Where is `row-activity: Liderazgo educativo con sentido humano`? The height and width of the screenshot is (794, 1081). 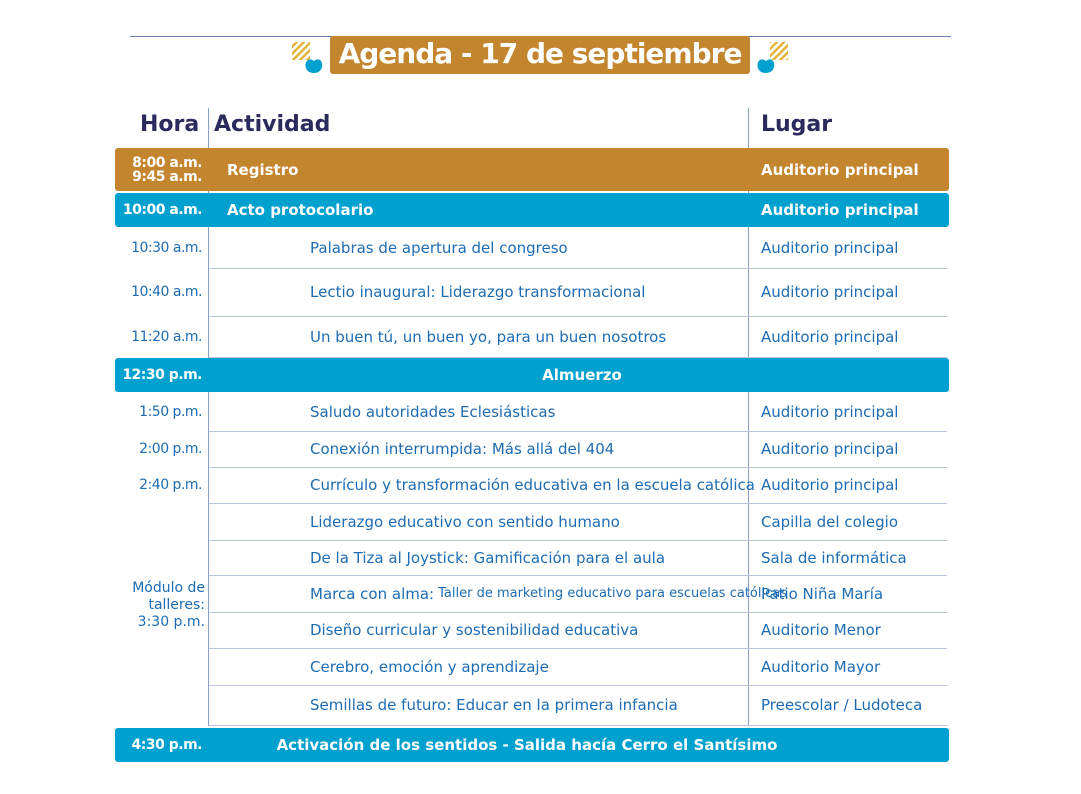
row-activity: Liderazgo educativo con sentido humano is located at coordinates (465, 521).